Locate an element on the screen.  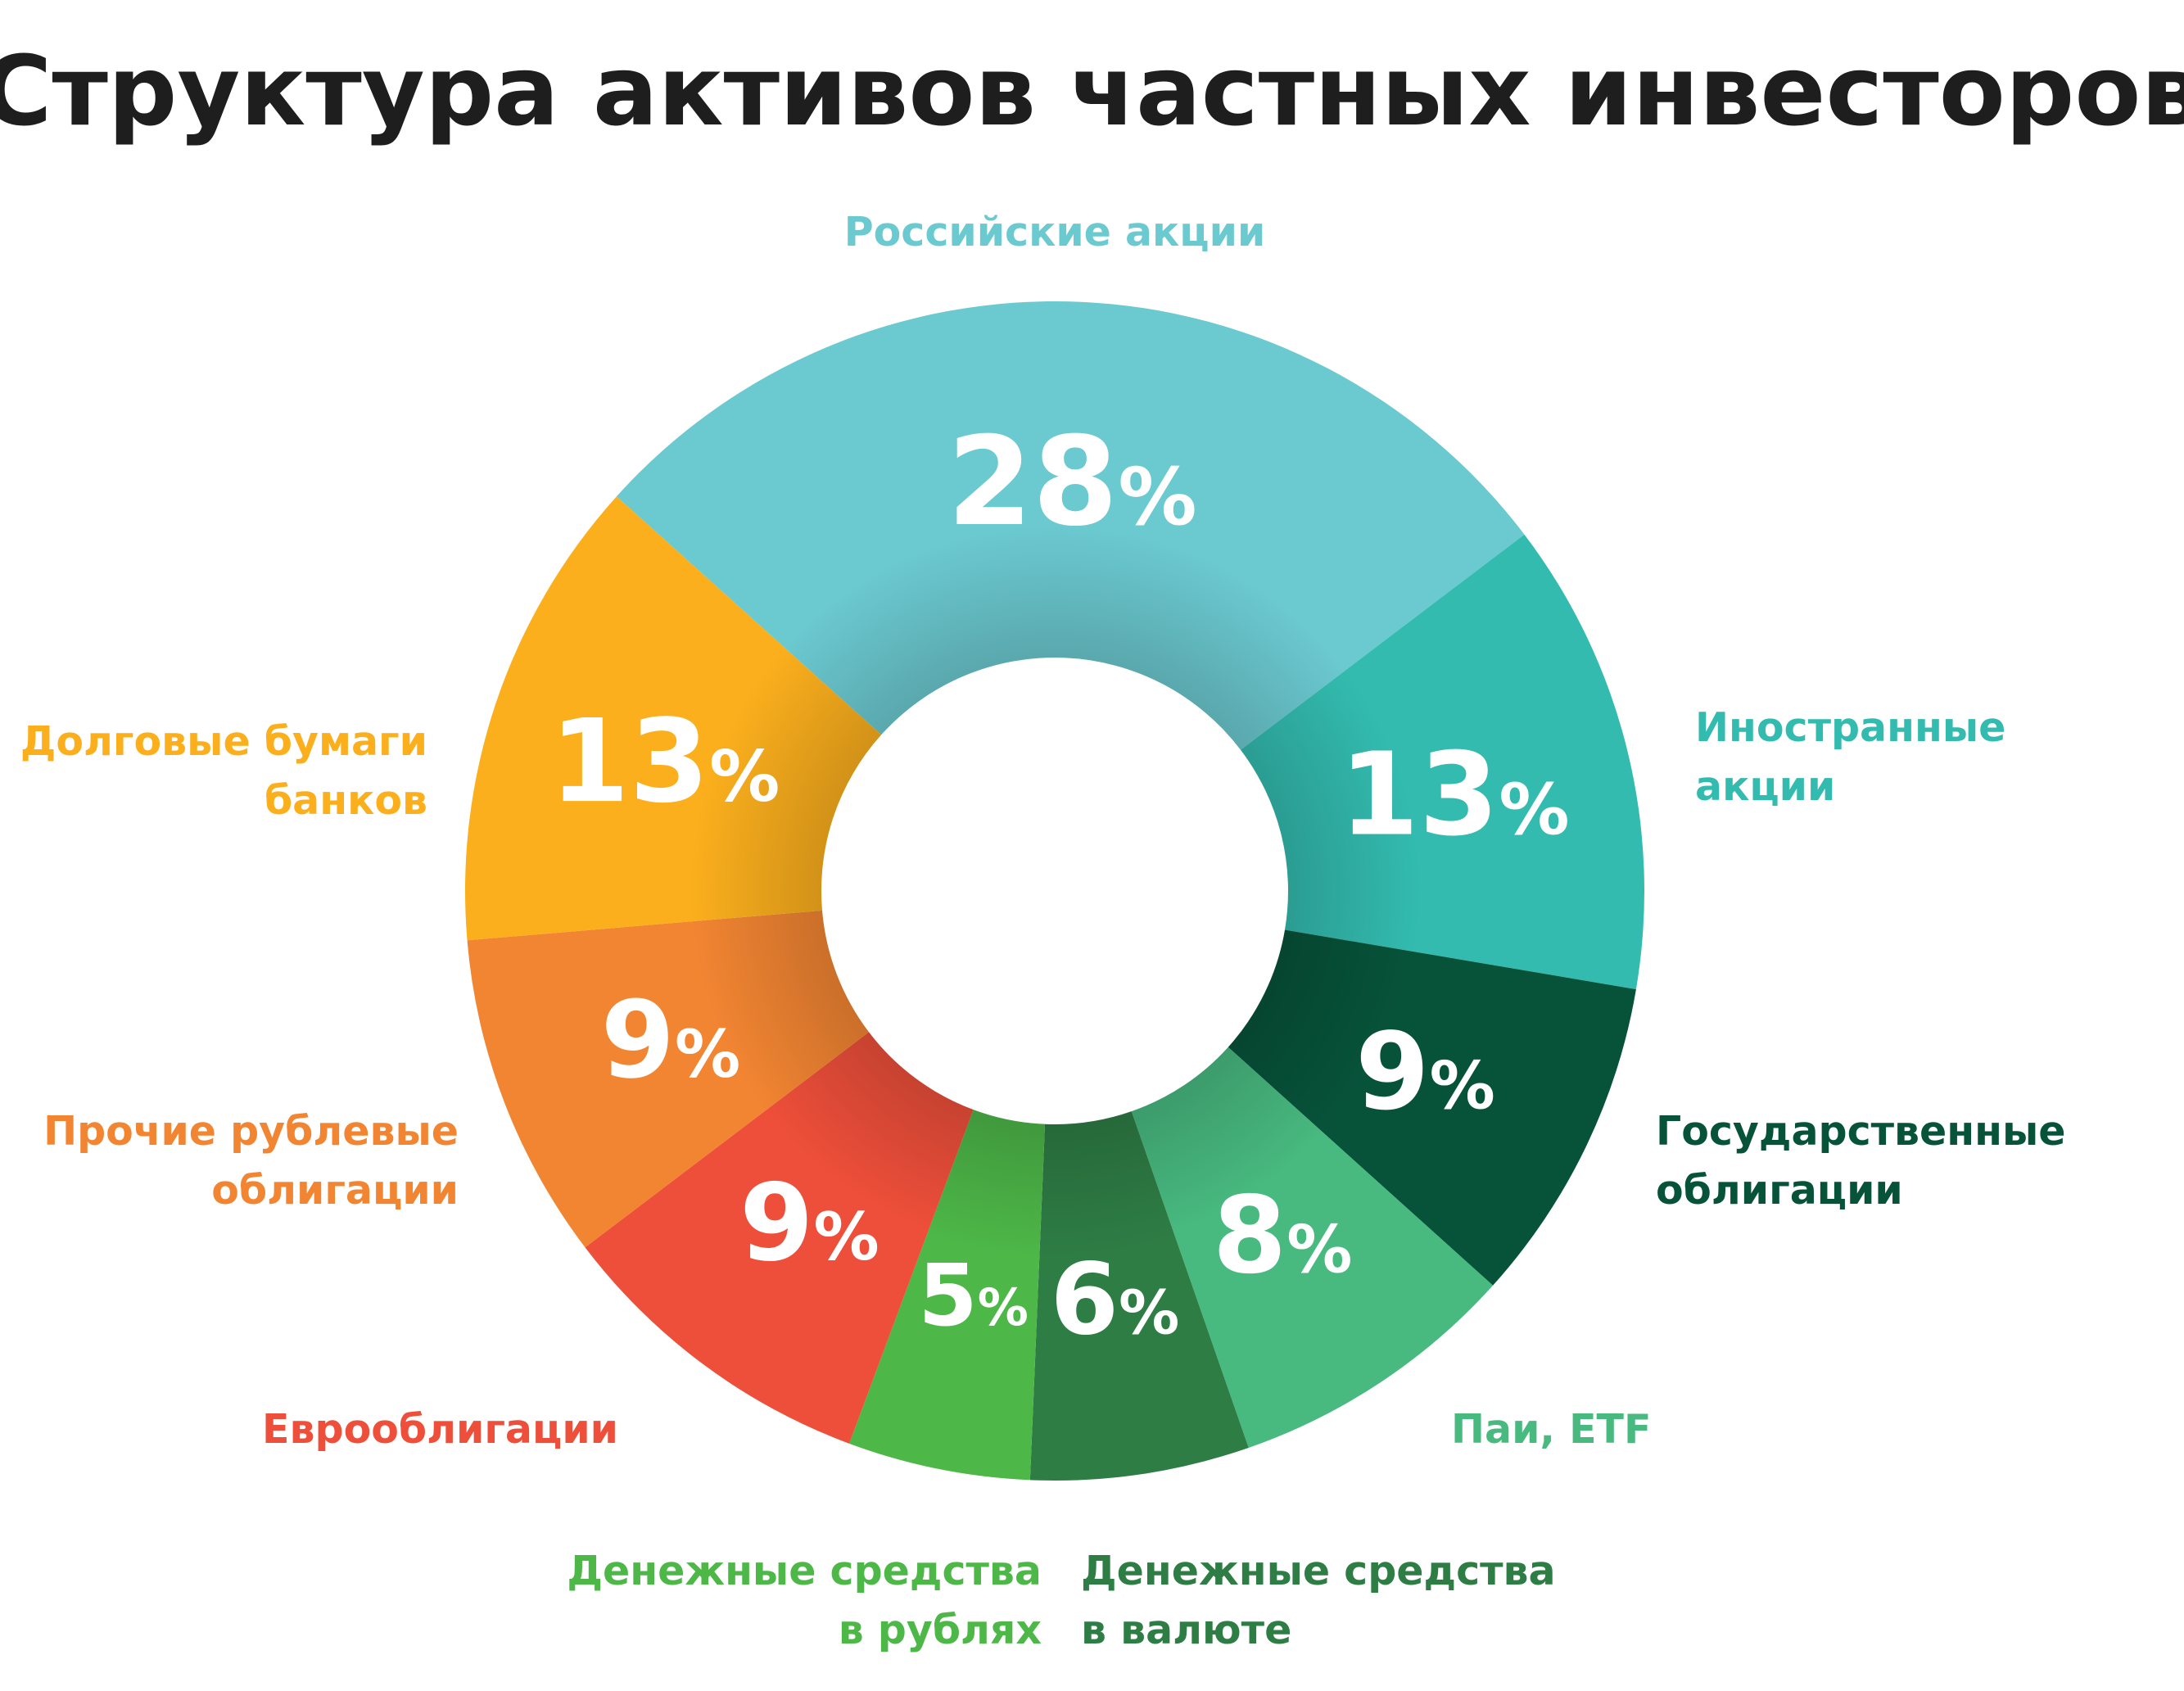
value-label: 6% is located at coordinates (1115, 1300).